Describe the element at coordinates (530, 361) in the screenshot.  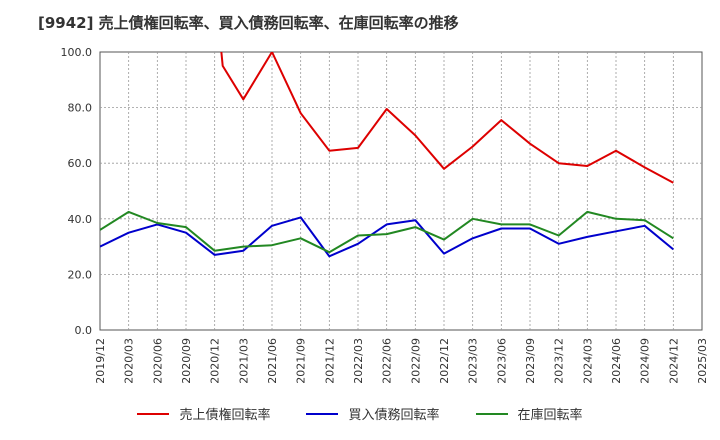
I see `x-tick-label: 2023/09` at that location.